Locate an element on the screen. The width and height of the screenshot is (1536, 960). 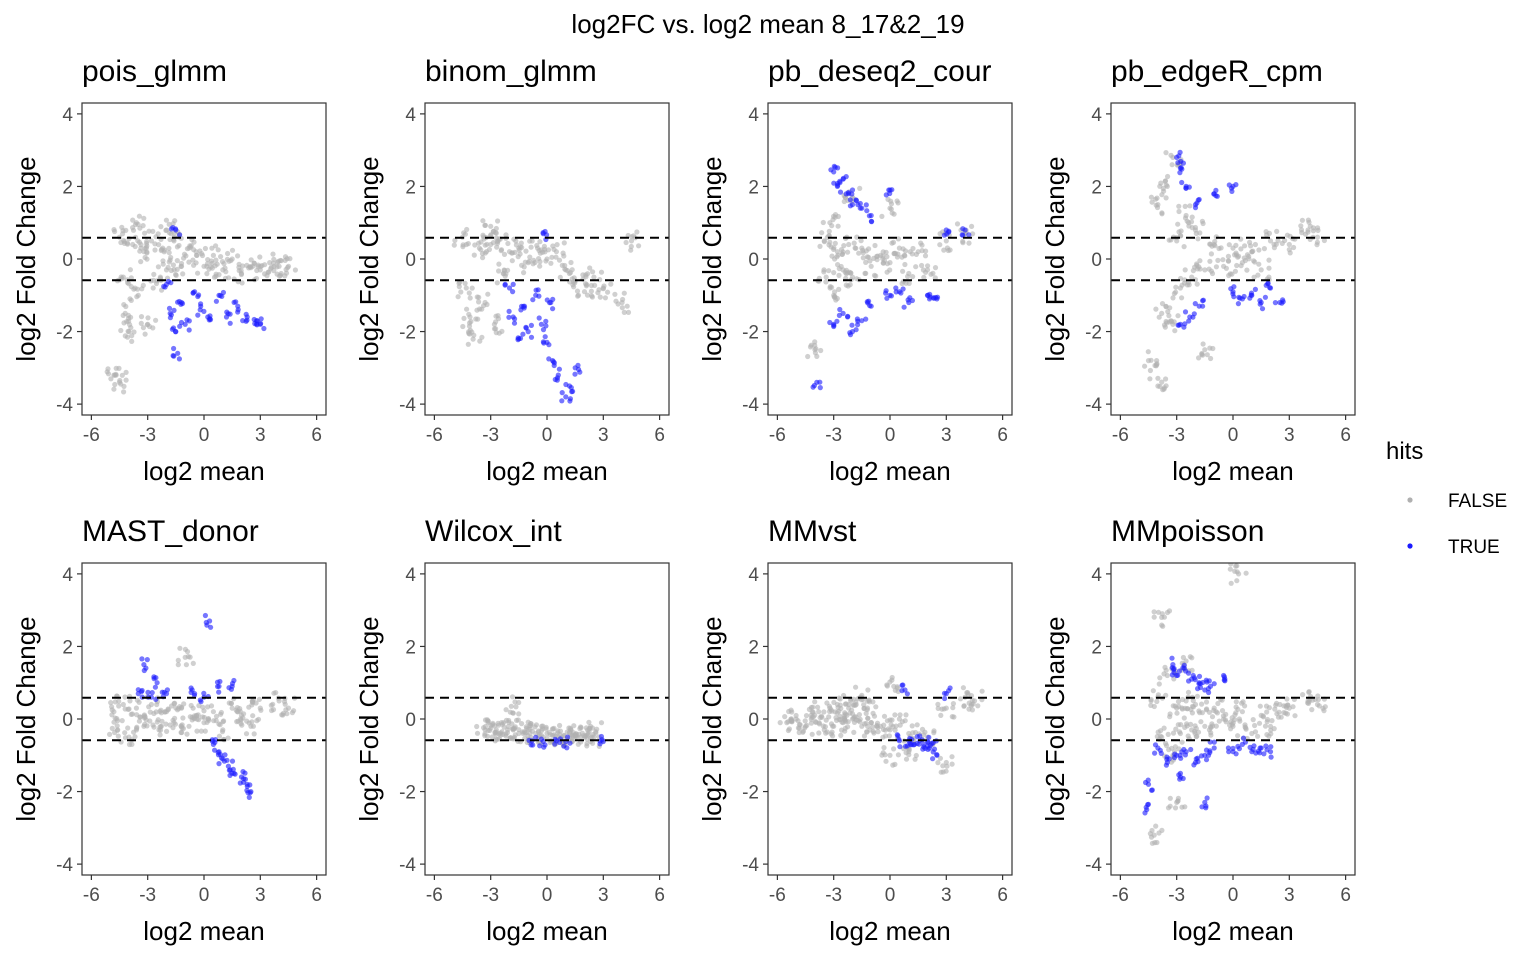
series-true is located at coordinates (1230, 239).